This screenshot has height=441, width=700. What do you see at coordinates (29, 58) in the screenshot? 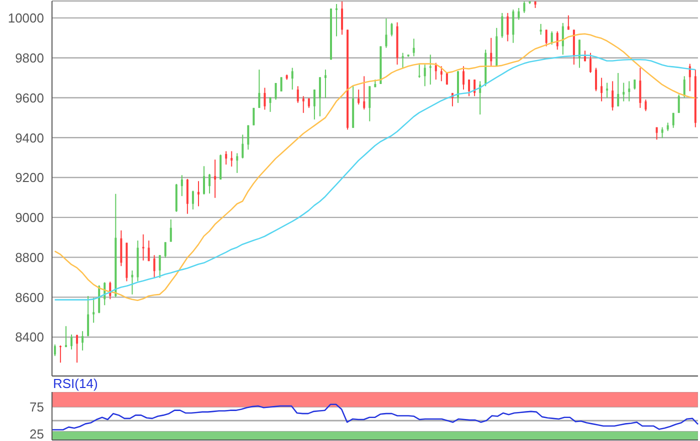
I see `y-tick-label: 9800` at bounding box center [29, 58].